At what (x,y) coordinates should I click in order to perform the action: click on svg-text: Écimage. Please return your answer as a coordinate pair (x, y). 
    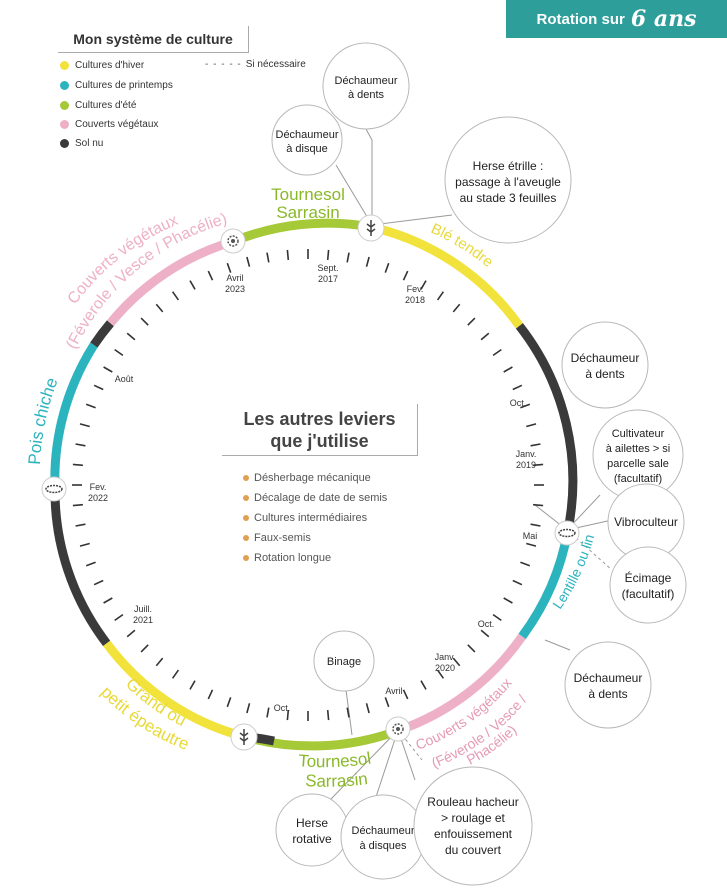
    Looking at the image, I should click on (648, 577).